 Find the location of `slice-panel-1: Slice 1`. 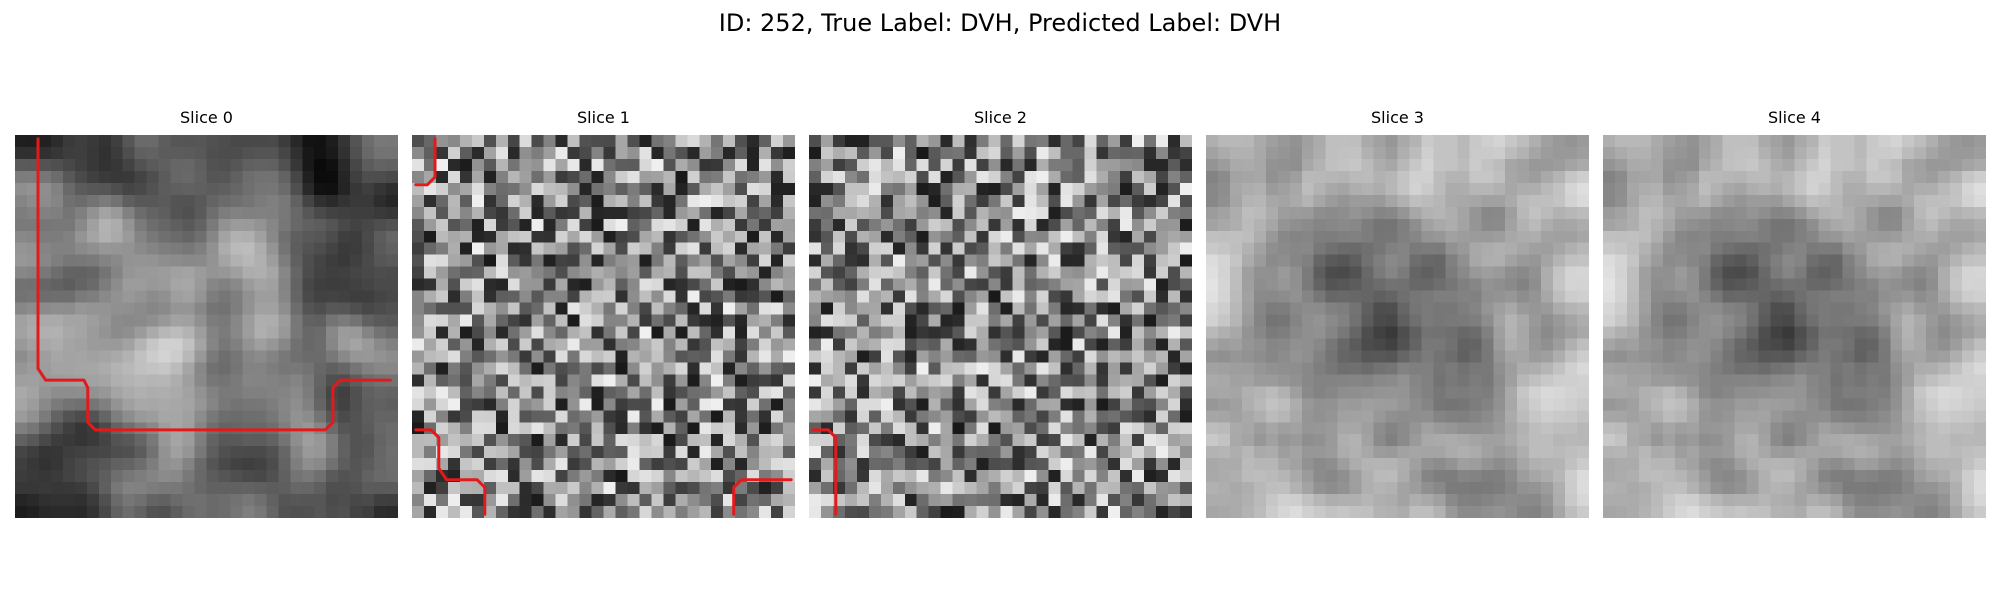

slice-panel-1: Slice 1 is located at coordinates (603, 313).